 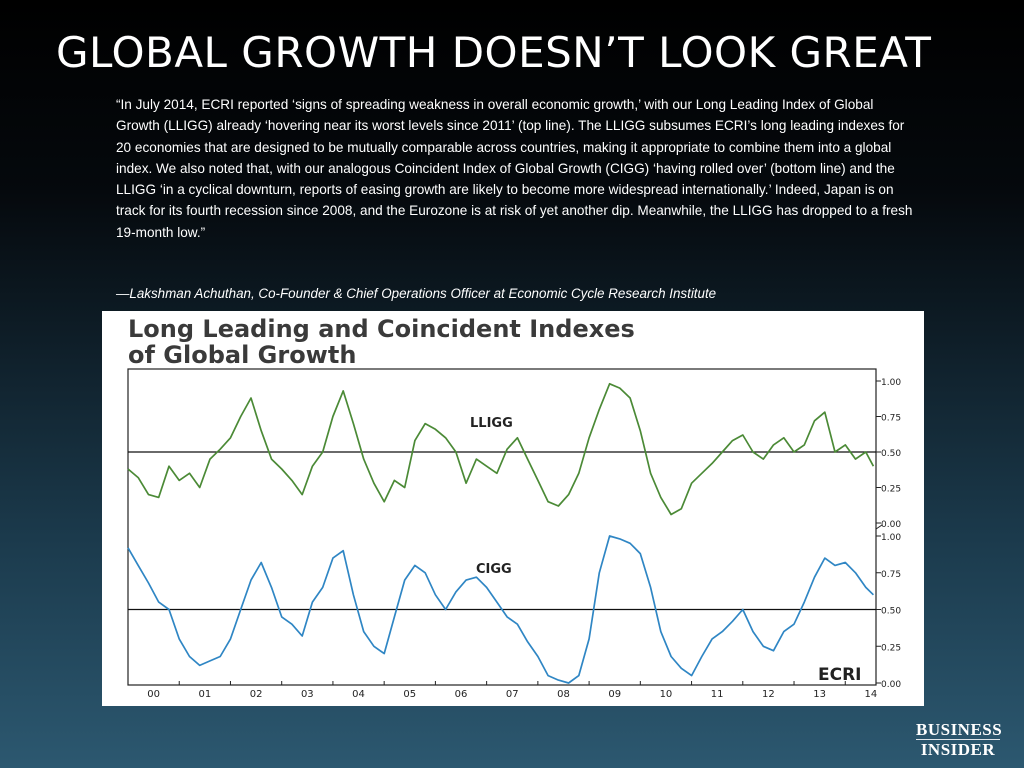 I want to click on cigg-ytick-label: 0.25, so click(x=891, y=648).